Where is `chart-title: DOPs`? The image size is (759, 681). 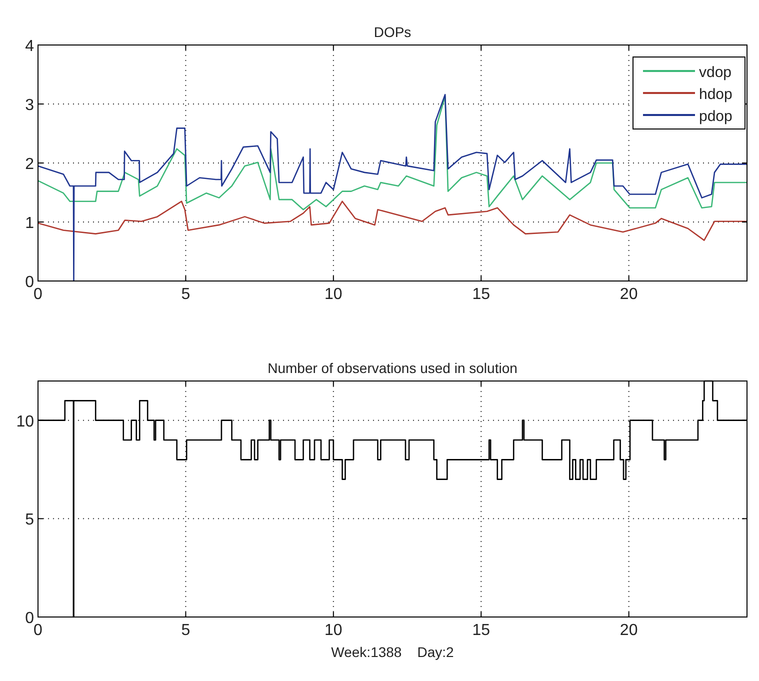
chart-title: DOPs is located at coordinates (393, 32).